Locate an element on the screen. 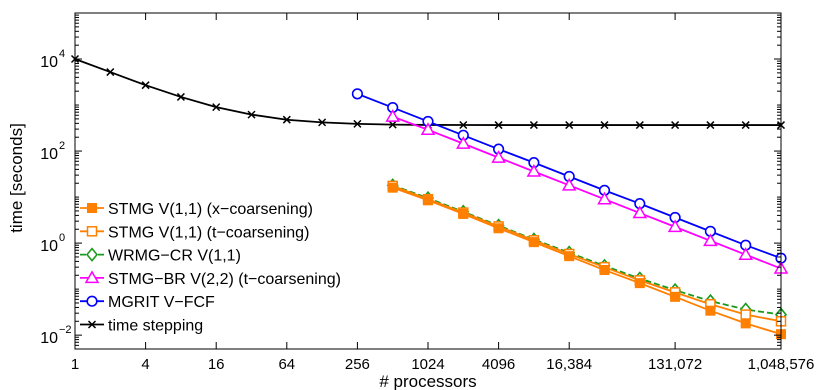 This screenshot has width=829, height=390. legend-item: WRMG−CR V(1,1) is located at coordinates (160, 256).